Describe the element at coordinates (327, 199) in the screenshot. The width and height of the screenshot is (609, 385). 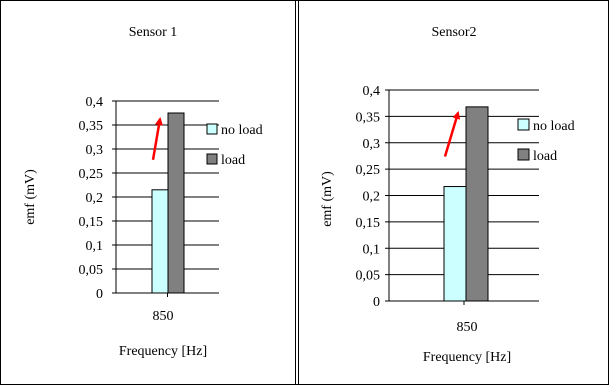
I see `chart2-ylabel: emf (mV)` at that location.